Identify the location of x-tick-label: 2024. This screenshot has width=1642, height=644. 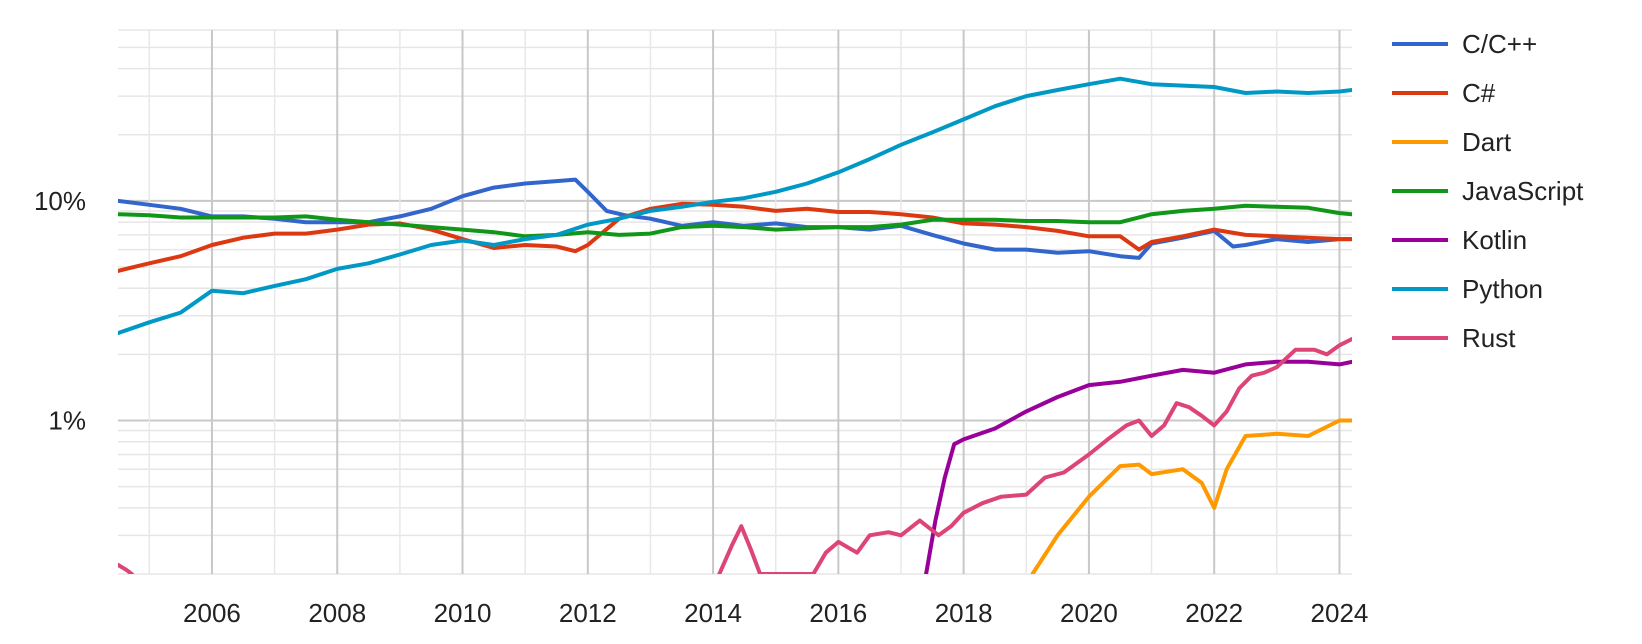
(1340, 613).